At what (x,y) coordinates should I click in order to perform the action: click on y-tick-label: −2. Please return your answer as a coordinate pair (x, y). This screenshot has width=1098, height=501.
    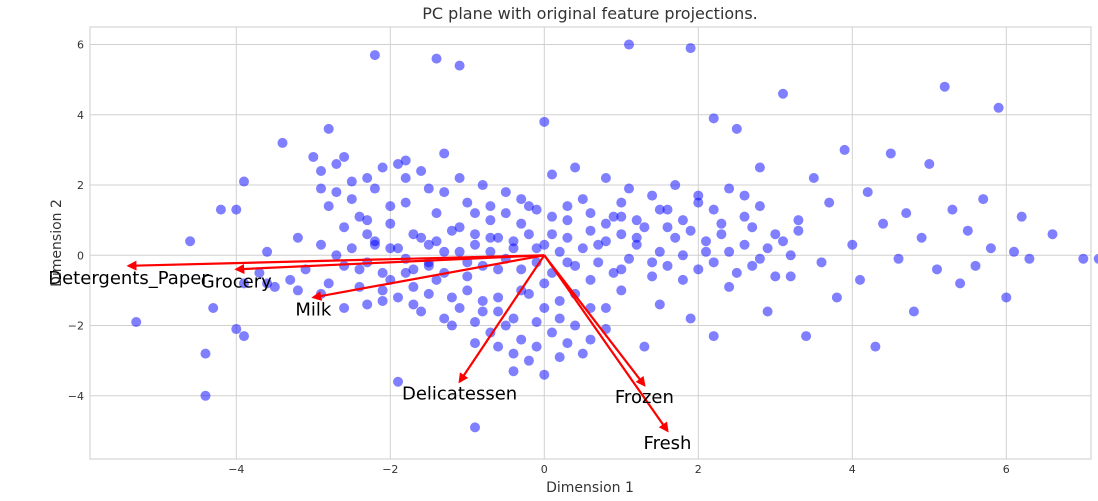
    Looking at the image, I should click on (76, 326).